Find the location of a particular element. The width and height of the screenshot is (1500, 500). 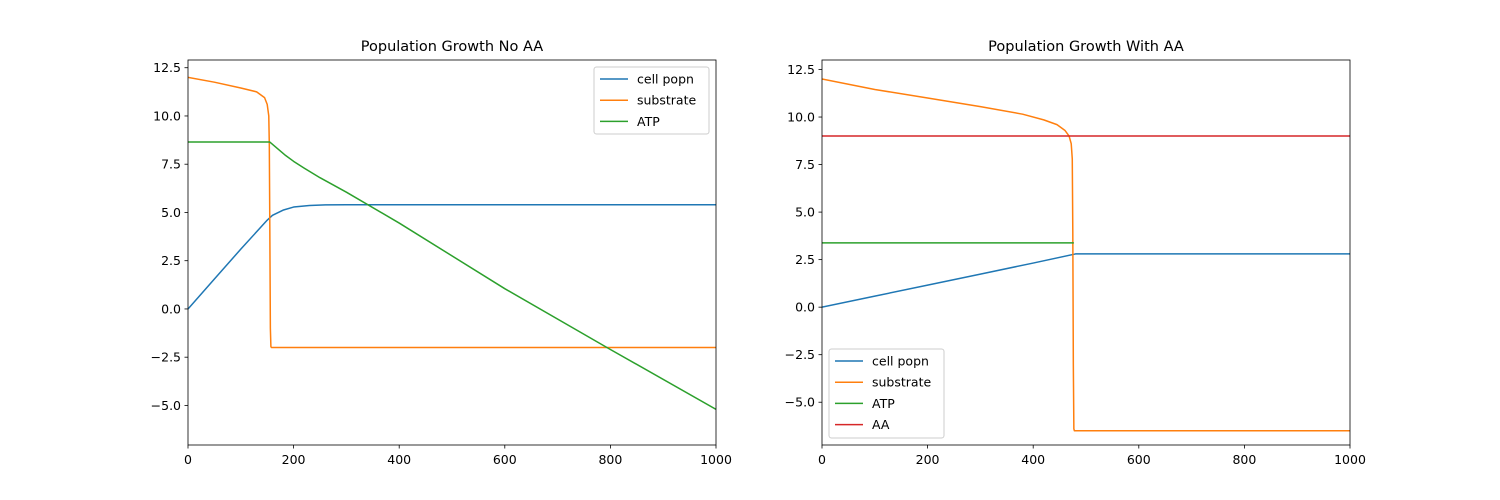

legend: cell popn substrate ATP is located at coordinates (651, 100).